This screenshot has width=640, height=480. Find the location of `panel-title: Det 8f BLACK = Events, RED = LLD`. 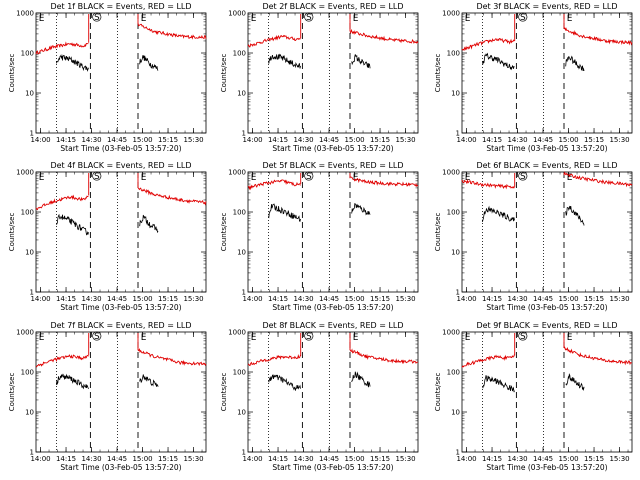

panel-title: Det 8f BLACK = Events, RED = LLD is located at coordinates (332, 325).